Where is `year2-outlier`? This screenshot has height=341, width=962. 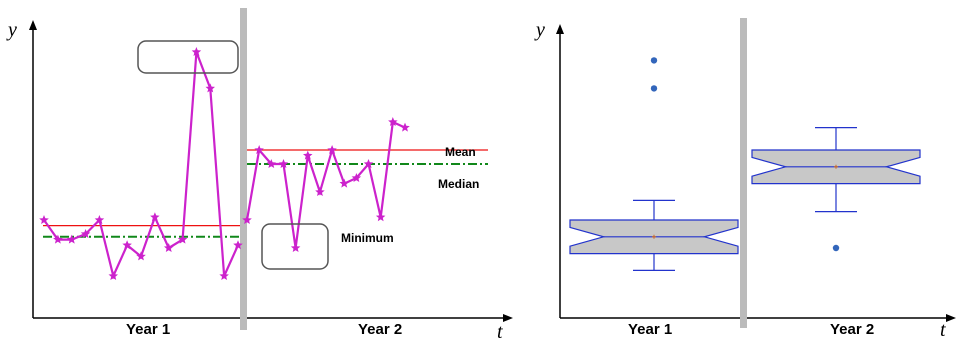
year2-outlier is located at coordinates (836, 248).